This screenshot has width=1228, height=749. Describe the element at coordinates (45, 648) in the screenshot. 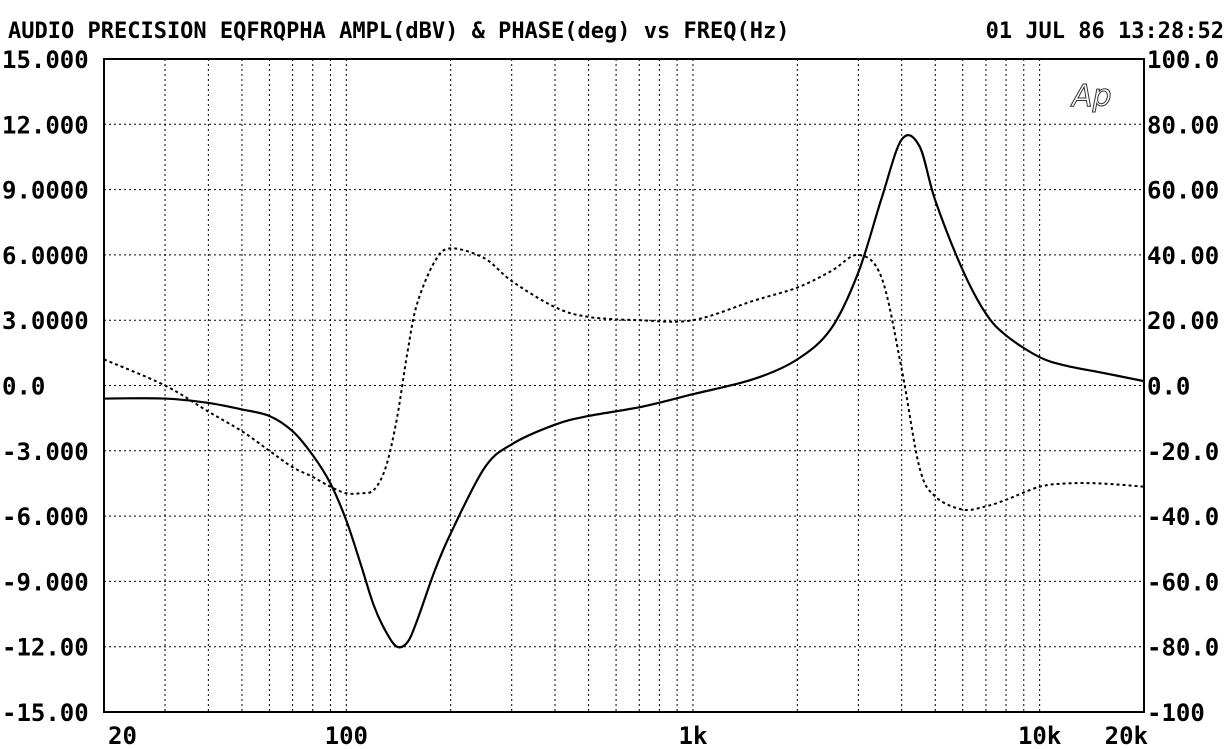

I see `y-left-tick-label: -12.00` at that location.